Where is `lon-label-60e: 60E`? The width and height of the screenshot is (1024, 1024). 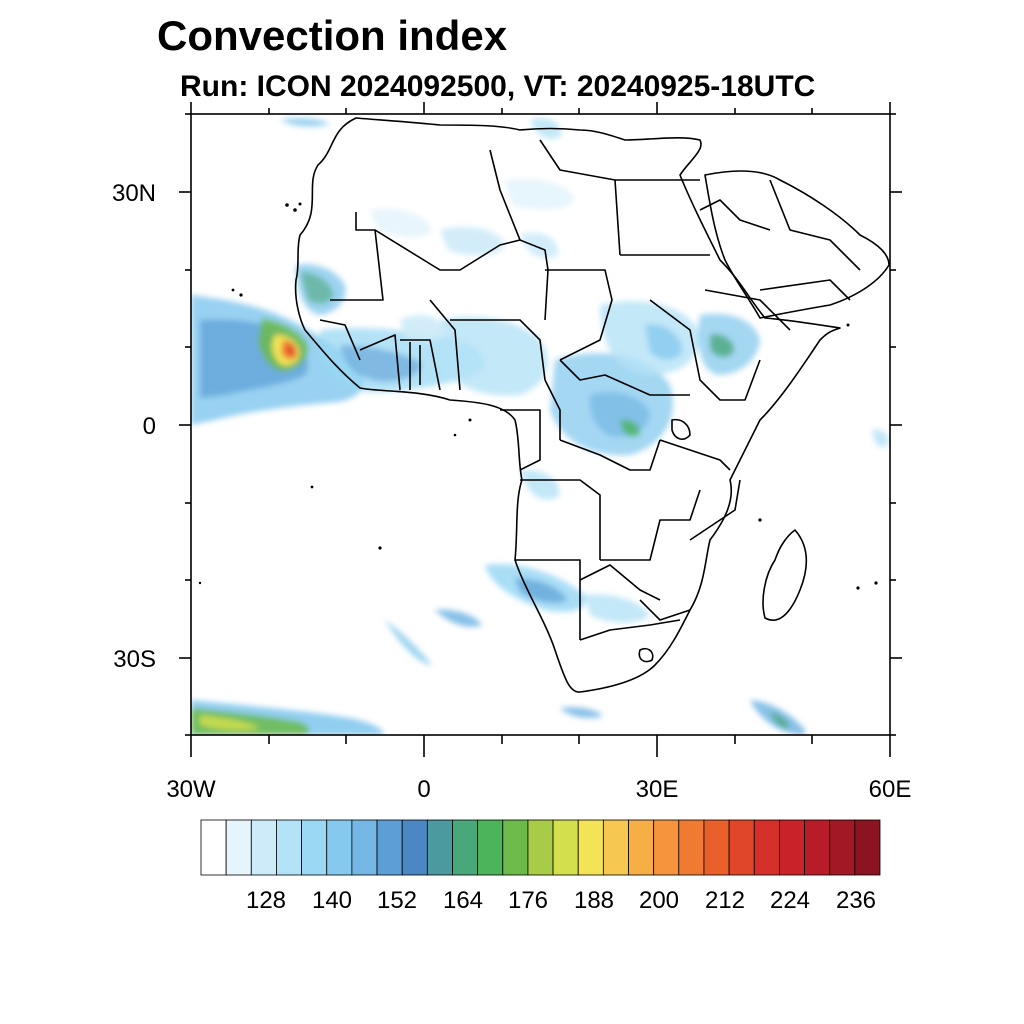
lon-label-60e: 60E is located at coordinates (890, 789).